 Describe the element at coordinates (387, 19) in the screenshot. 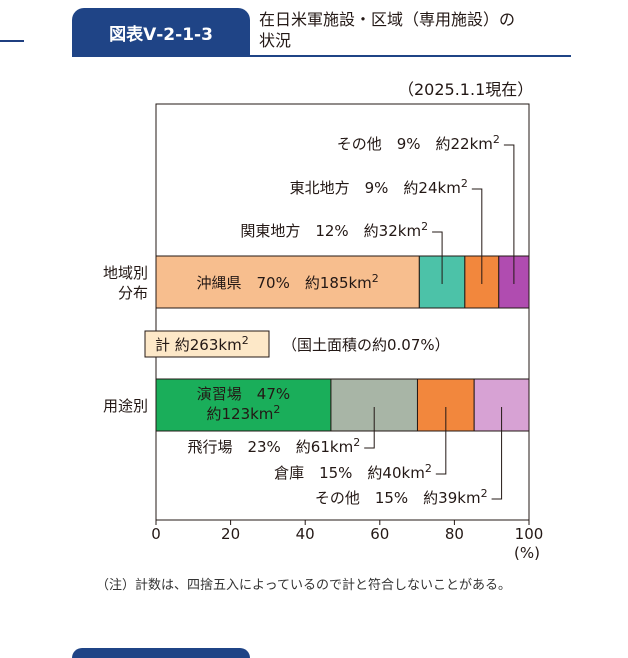

I see `figure-title-line-1: 在日米軍施設・区域（専用施設）の` at that location.